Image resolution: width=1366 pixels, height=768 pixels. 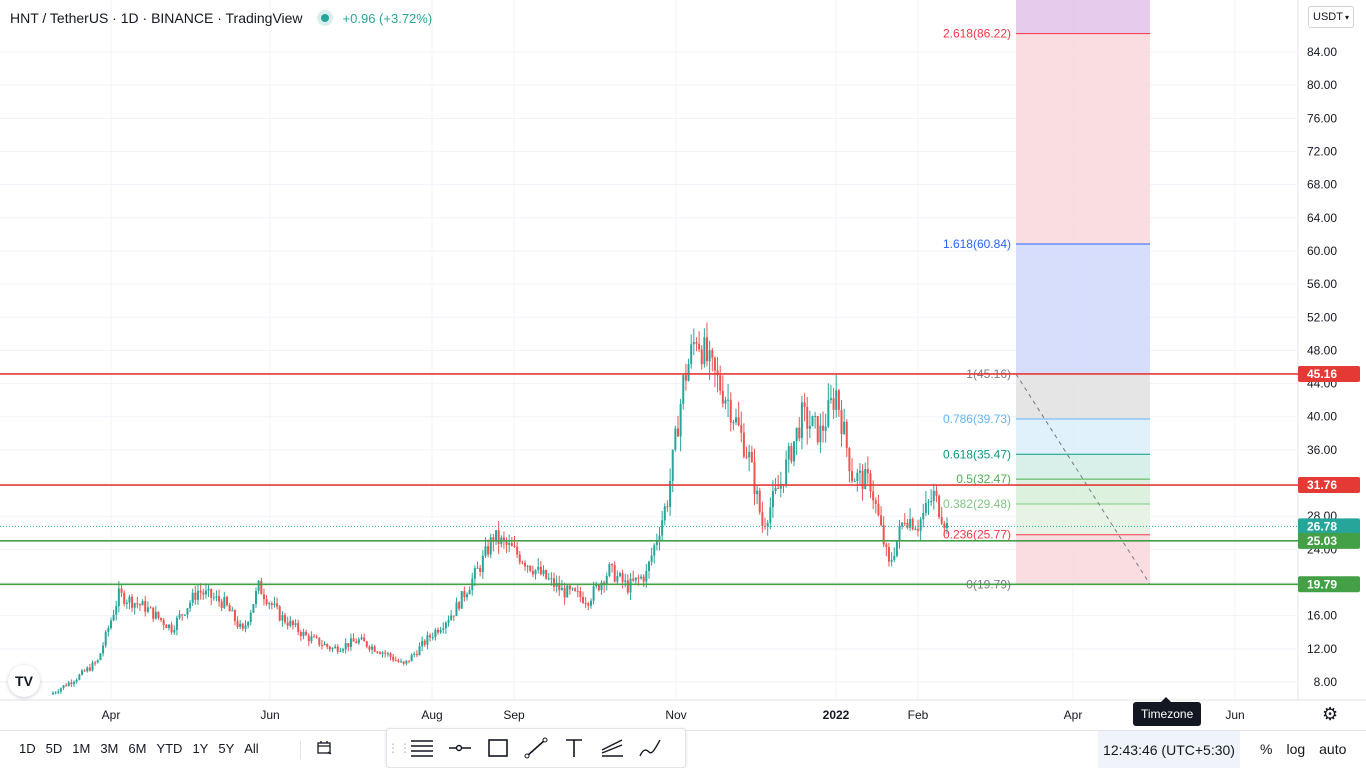 What do you see at coordinates (54, 748) in the screenshot?
I see `range-5d: 5D` at bounding box center [54, 748].